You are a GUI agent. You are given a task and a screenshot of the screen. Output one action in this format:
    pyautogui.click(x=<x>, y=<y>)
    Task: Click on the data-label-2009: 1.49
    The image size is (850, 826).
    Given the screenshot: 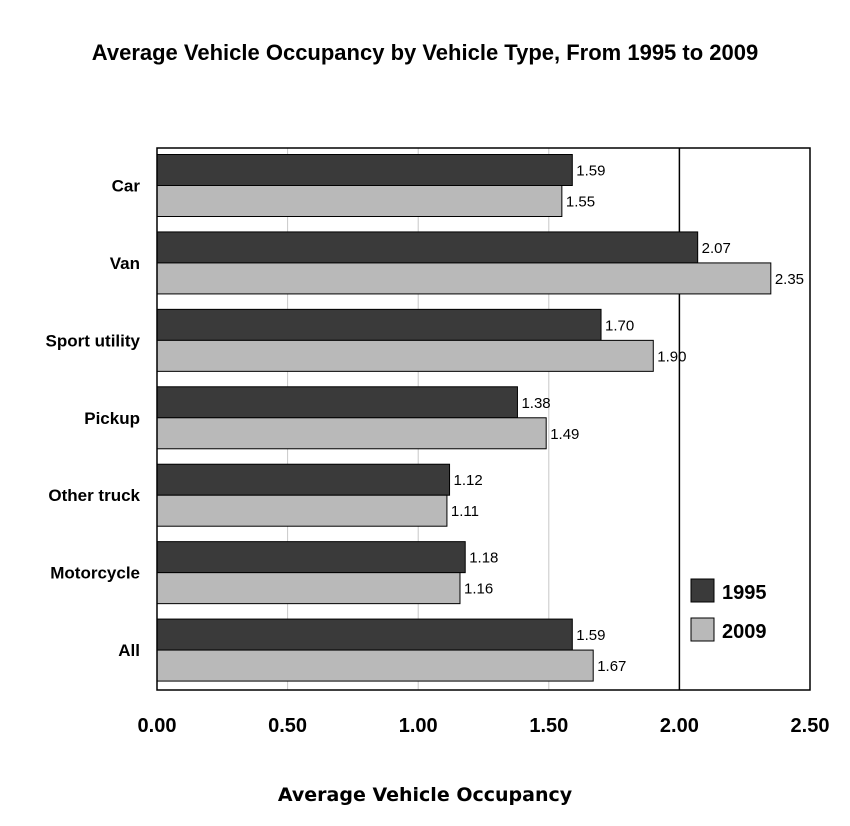 What is the action you would take?
    pyautogui.click(x=564, y=434)
    